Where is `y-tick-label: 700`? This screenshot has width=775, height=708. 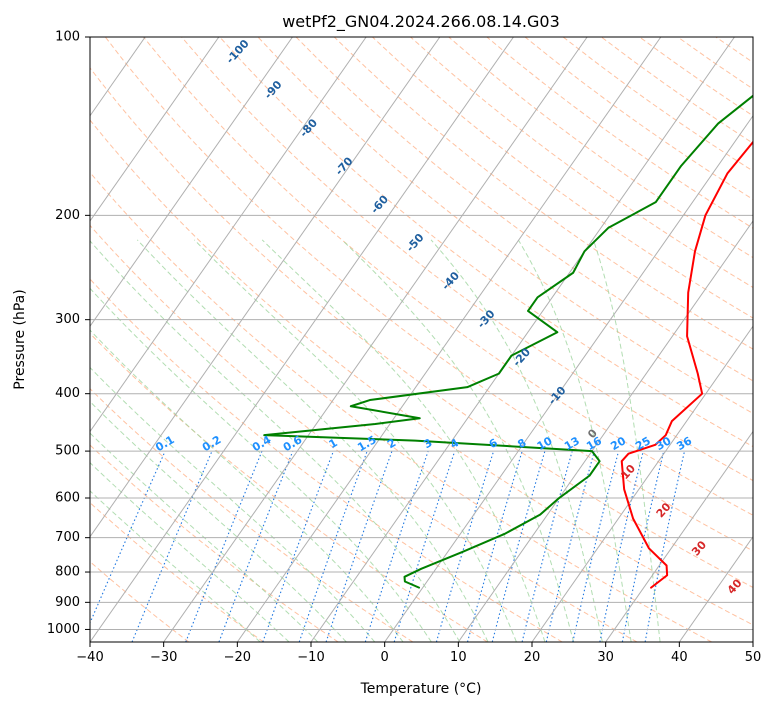 y-tick-label: 700 is located at coordinates (67, 537).